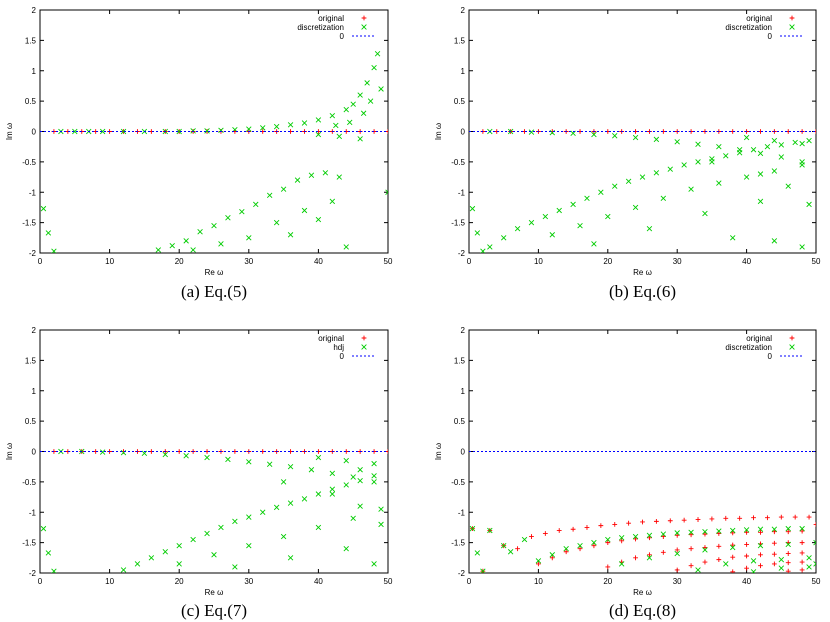 The width and height of the screenshot is (830, 622). Describe the element at coordinates (538, 581) in the screenshot. I see `x-tick-label: 10` at that location.